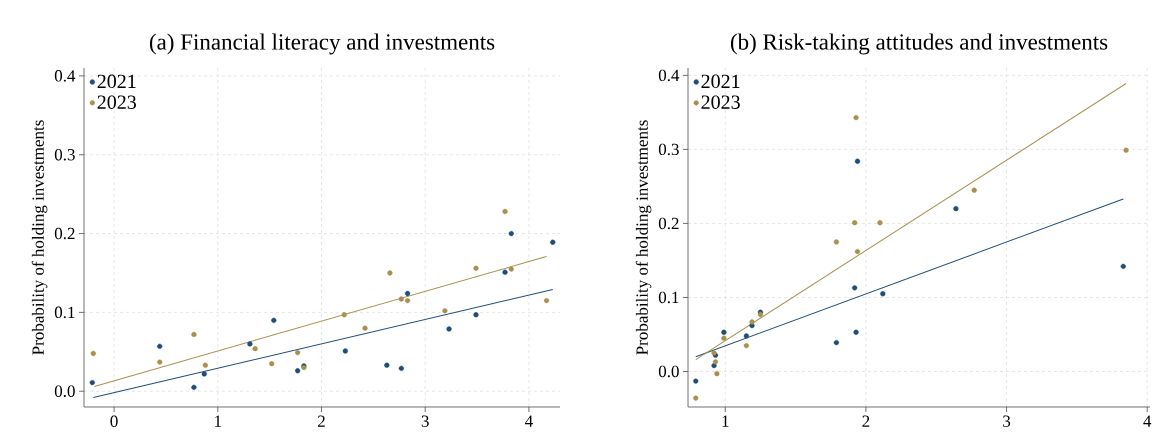 This screenshot has width=1161, height=437. Describe the element at coordinates (114, 421) in the screenshot. I see `x-tick-label: 0` at that location.